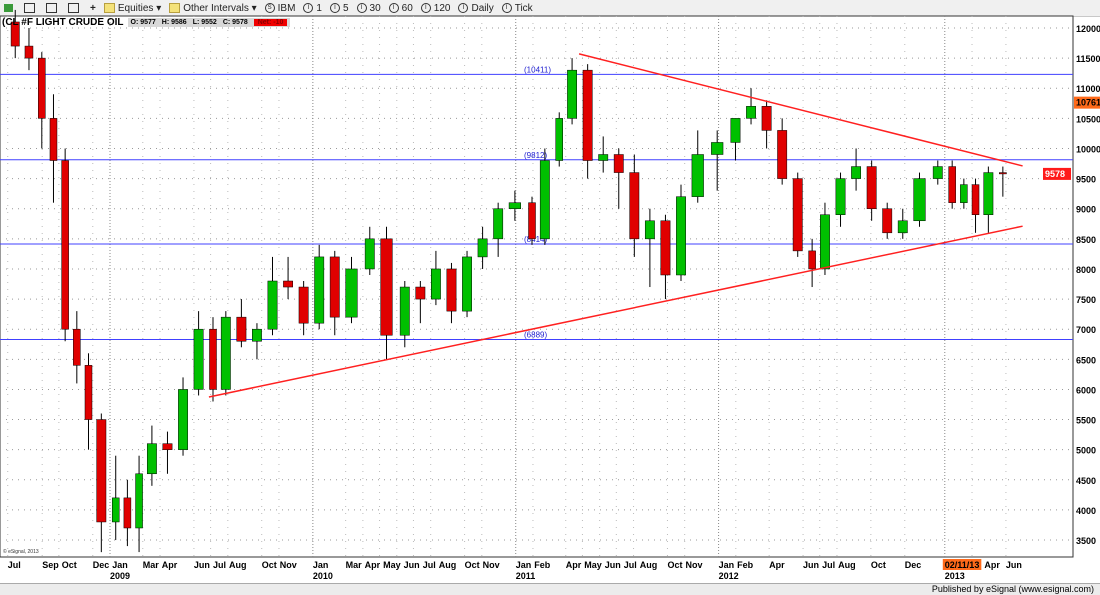 The width and height of the screenshot is (1100, 595). I want to click on price-marker-label: 9578, so click(1055, 174).